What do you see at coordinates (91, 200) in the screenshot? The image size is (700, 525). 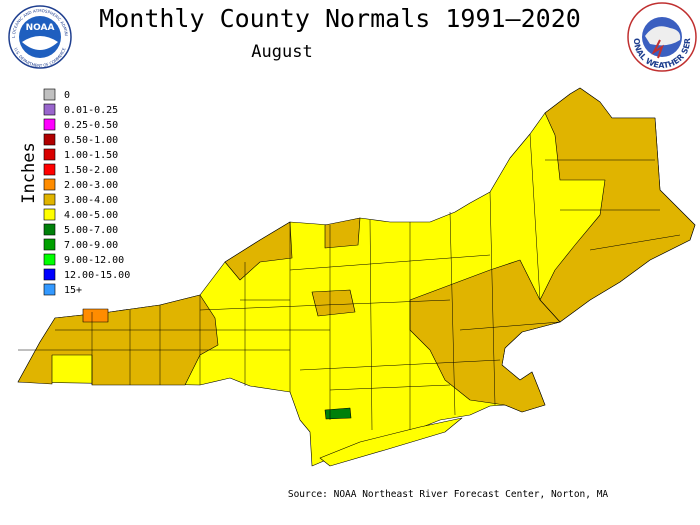 I see `legend-label: 3.00-4.00` at bounding box center [91, 200].